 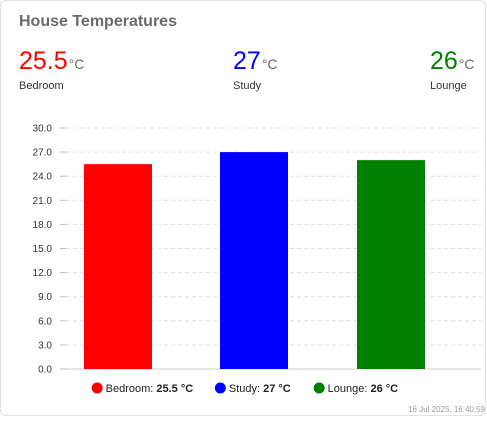 I want to click on legend-item-lounge: Lounge: 26 °C, so click(x=363, y=389).